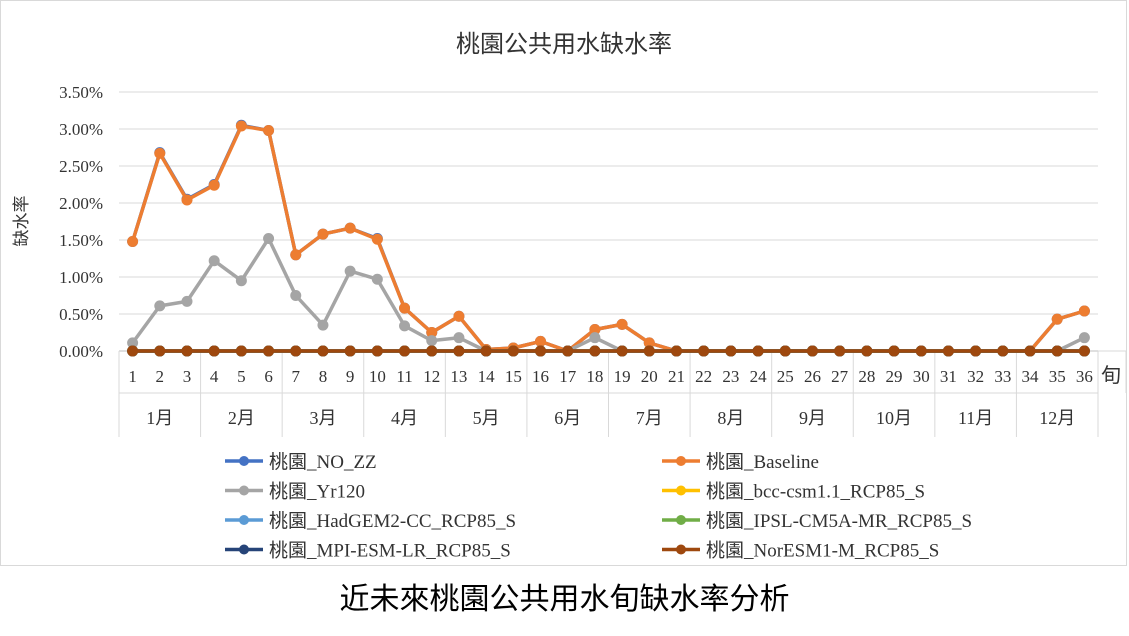 The width and height of the screenshot is (1129, 636). Describe the element at coordinates (866, 376) in the screenshot. I see `x-tick-label: 28` at that location.